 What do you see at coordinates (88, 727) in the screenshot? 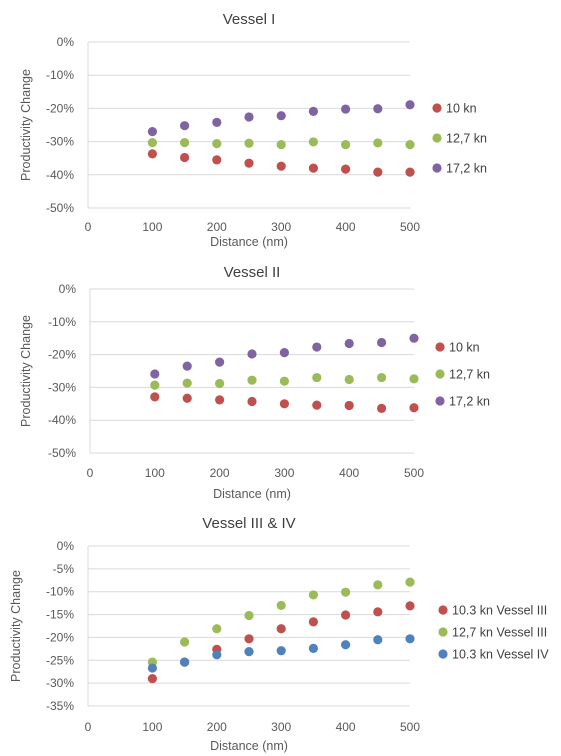
I see `x-tick-label: 0` at bounding box center [88, 727].